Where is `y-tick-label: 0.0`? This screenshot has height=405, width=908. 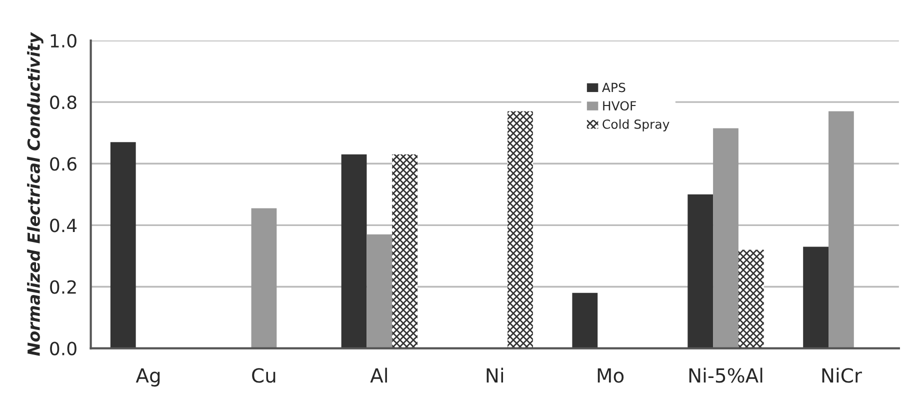
y-tick-label: 0.0 is located at coordinates (63, 349).